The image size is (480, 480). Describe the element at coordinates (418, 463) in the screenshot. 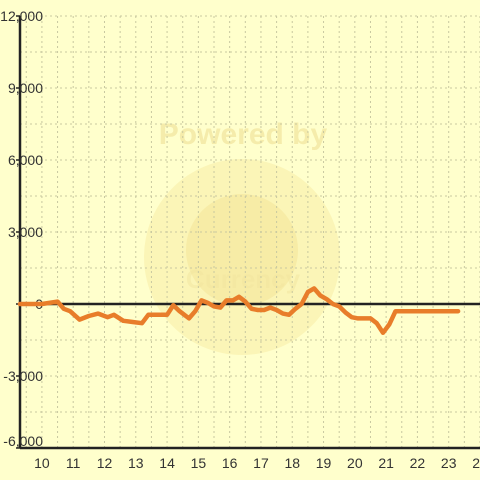

I see `x-tick-label: 22` at that location.